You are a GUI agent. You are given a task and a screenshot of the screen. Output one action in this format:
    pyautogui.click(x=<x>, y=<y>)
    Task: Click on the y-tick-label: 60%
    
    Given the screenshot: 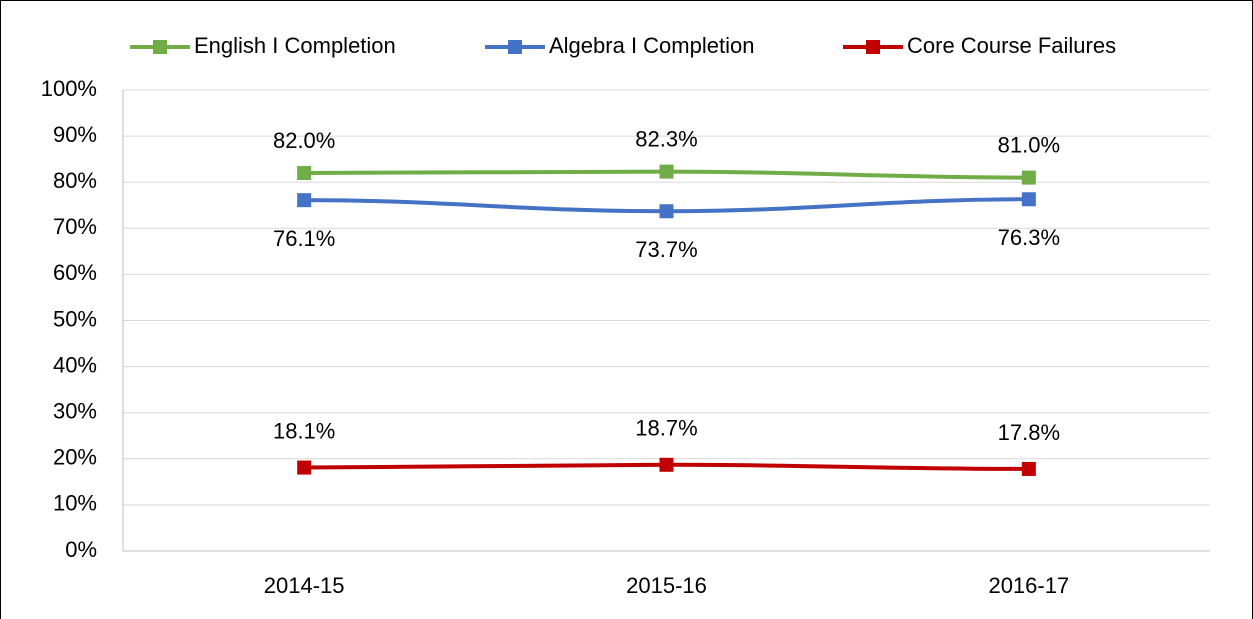 What is the action you would take?
    pyautogui.click(x=75, y=272)
    